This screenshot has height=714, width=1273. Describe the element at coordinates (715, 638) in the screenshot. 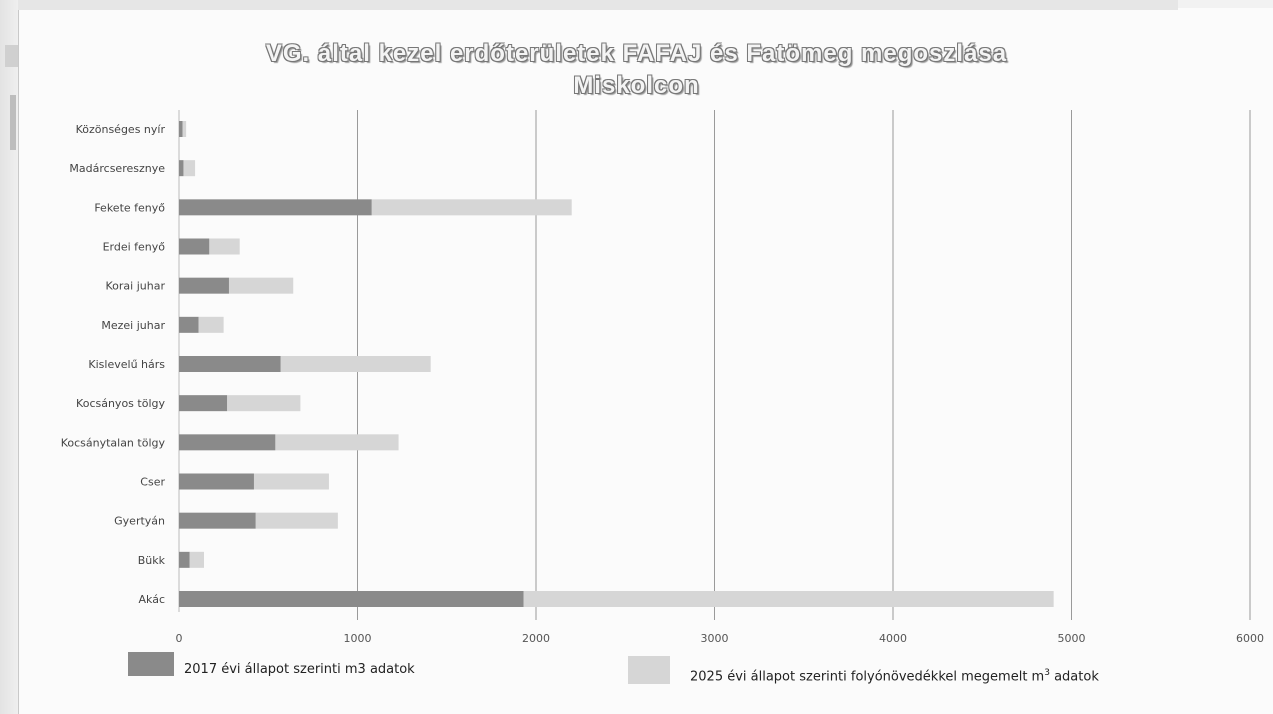

I see `x-tick-label: 3000` at that location.